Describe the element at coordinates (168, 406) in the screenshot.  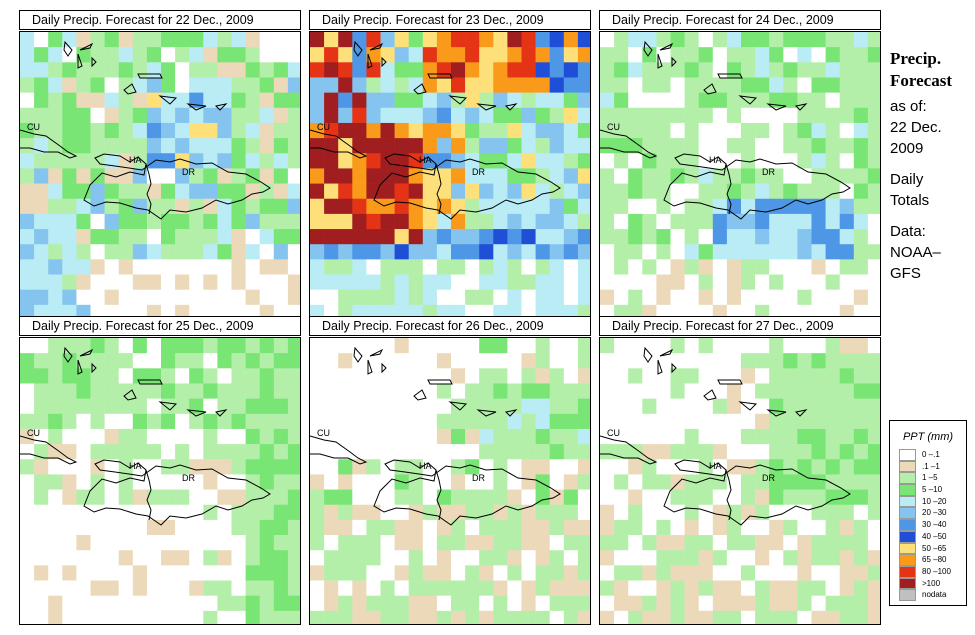
I see `island-outline` at that location.